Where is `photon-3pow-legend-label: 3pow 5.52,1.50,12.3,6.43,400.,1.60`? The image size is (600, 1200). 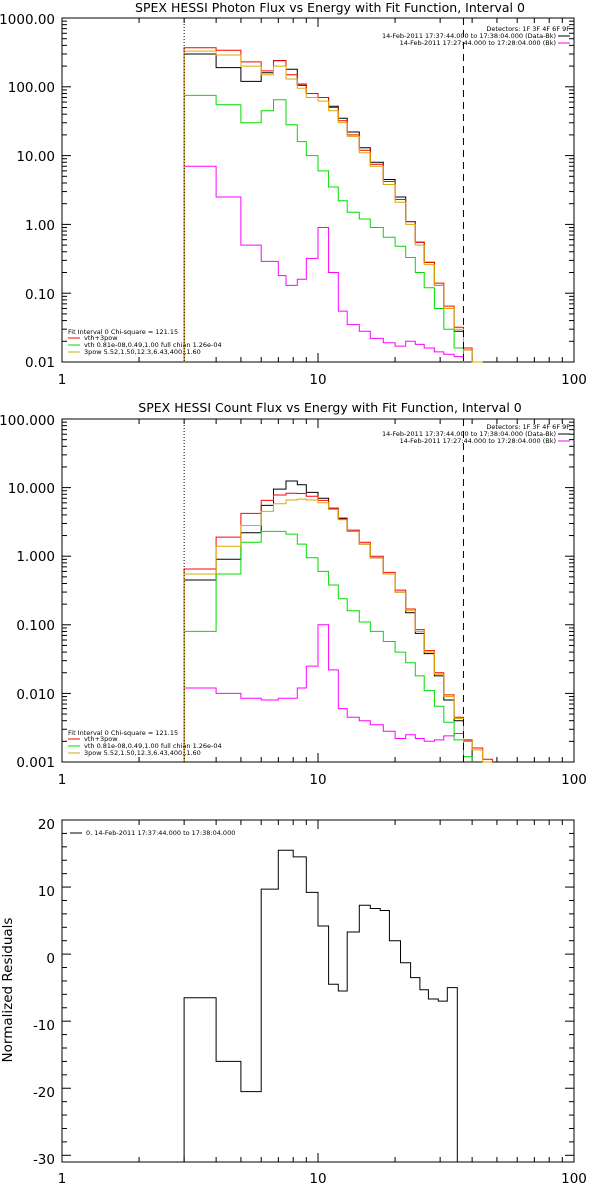
photon-3pow-legend-label: 3pow 5.52,1.50,12.3,6.43,400.,1.60 is located at coordinates (142, 352).